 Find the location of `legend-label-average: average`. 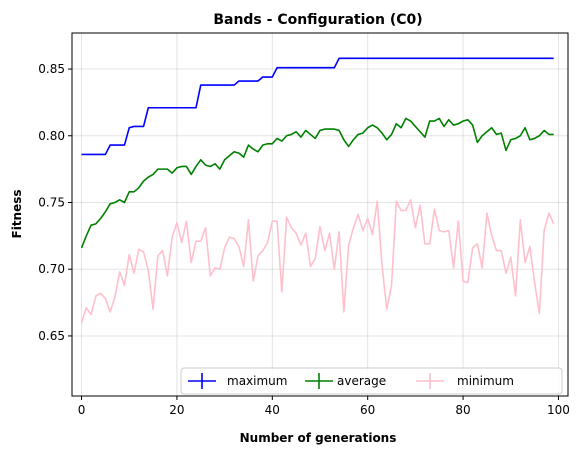

legend-label-average: average is located at coordinates (361, 381).